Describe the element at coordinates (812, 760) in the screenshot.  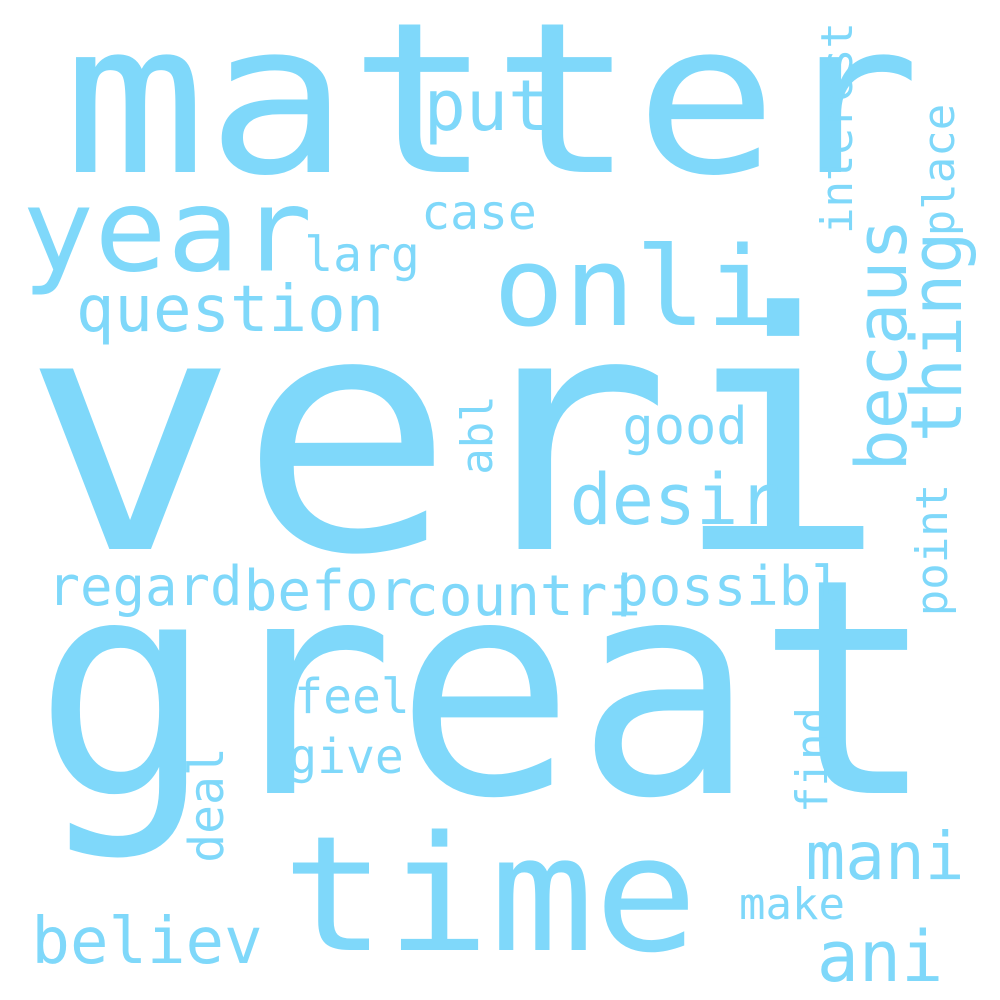
I see `word-find: find` at that location.